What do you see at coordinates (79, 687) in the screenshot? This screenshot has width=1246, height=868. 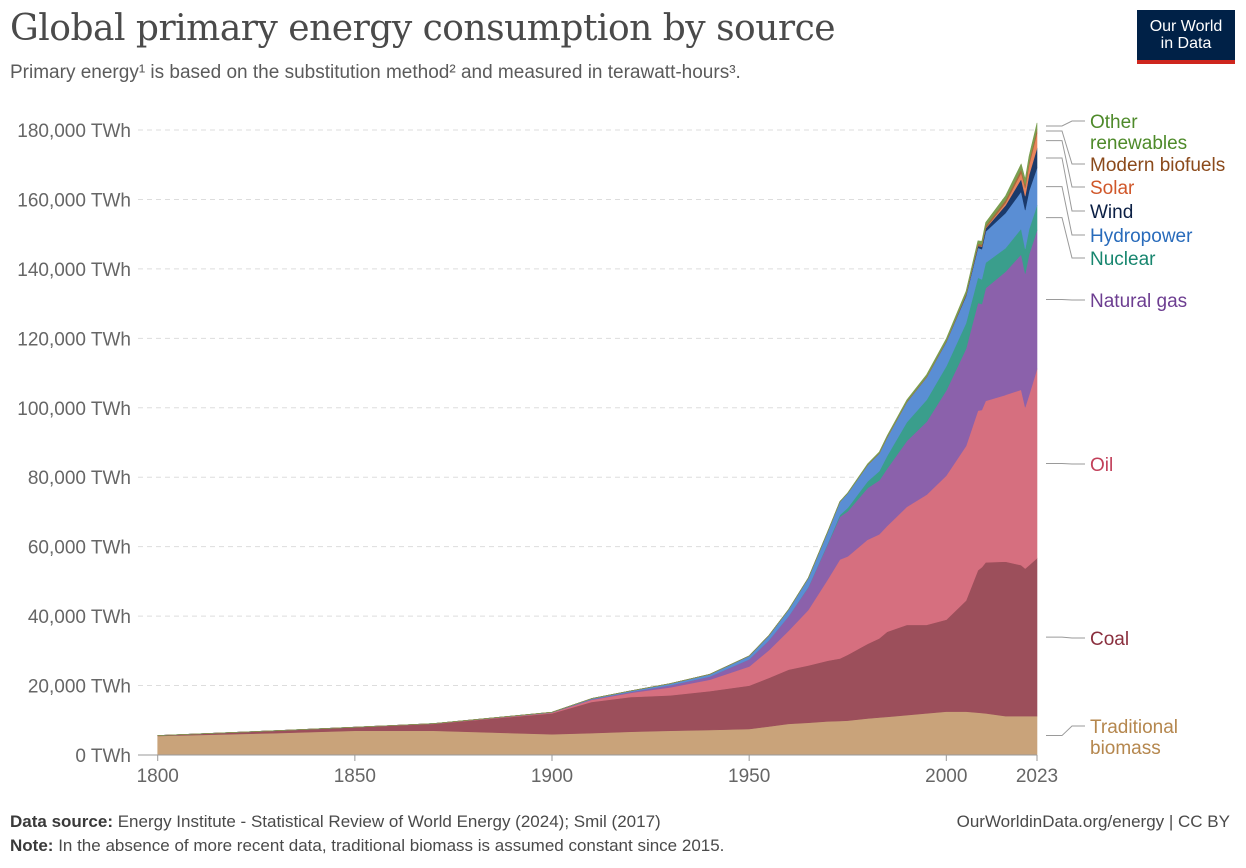 I see `y-tick-label: 20,000 TWh` at bounding box center [79, 687].